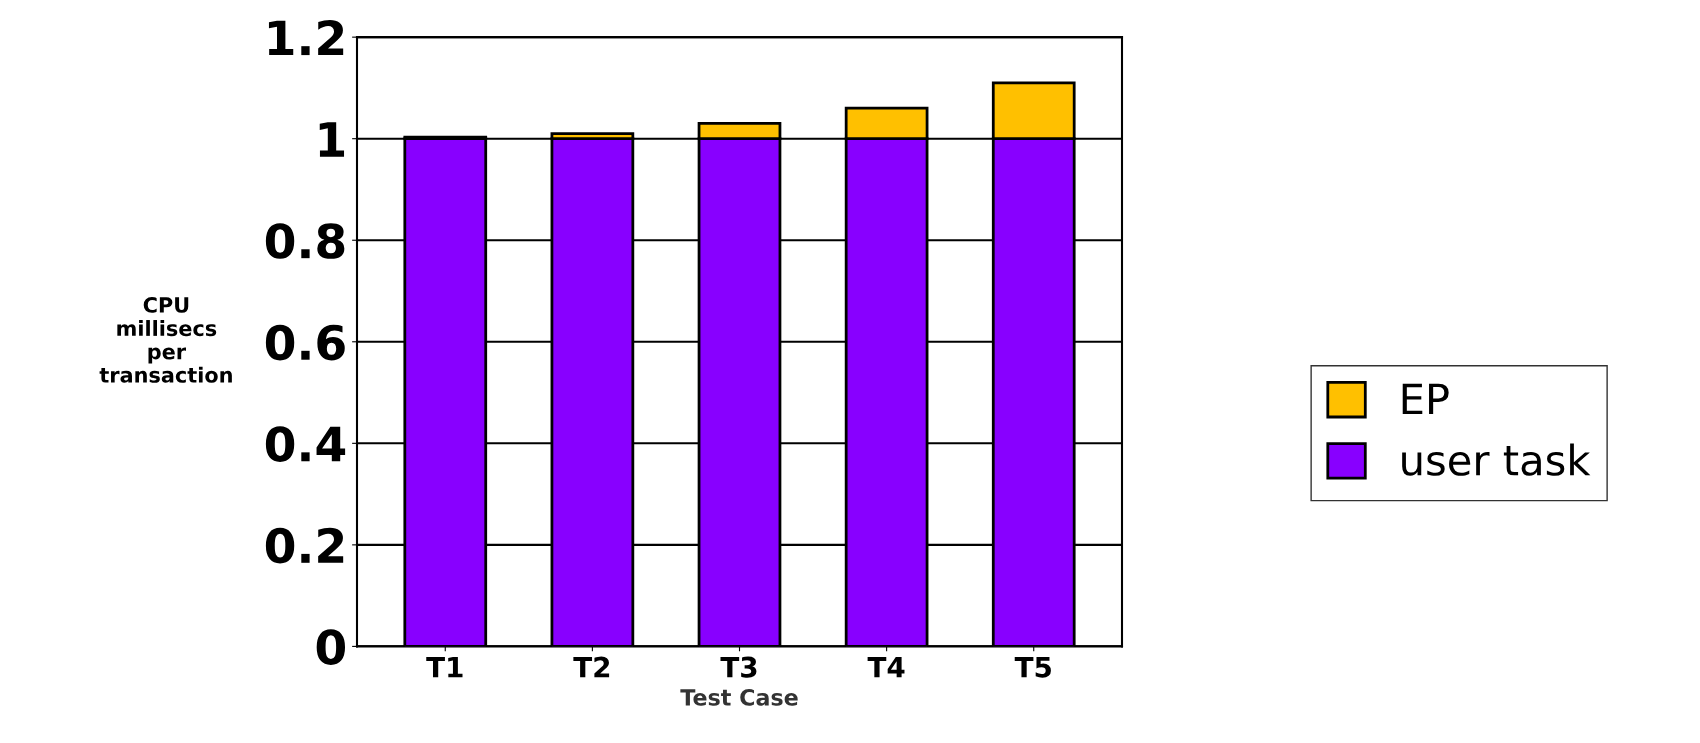  What do you see at coordinates (886, 667) in the screenshot?
I see `x-tick-label: T4` at bounding box center [886, 667].